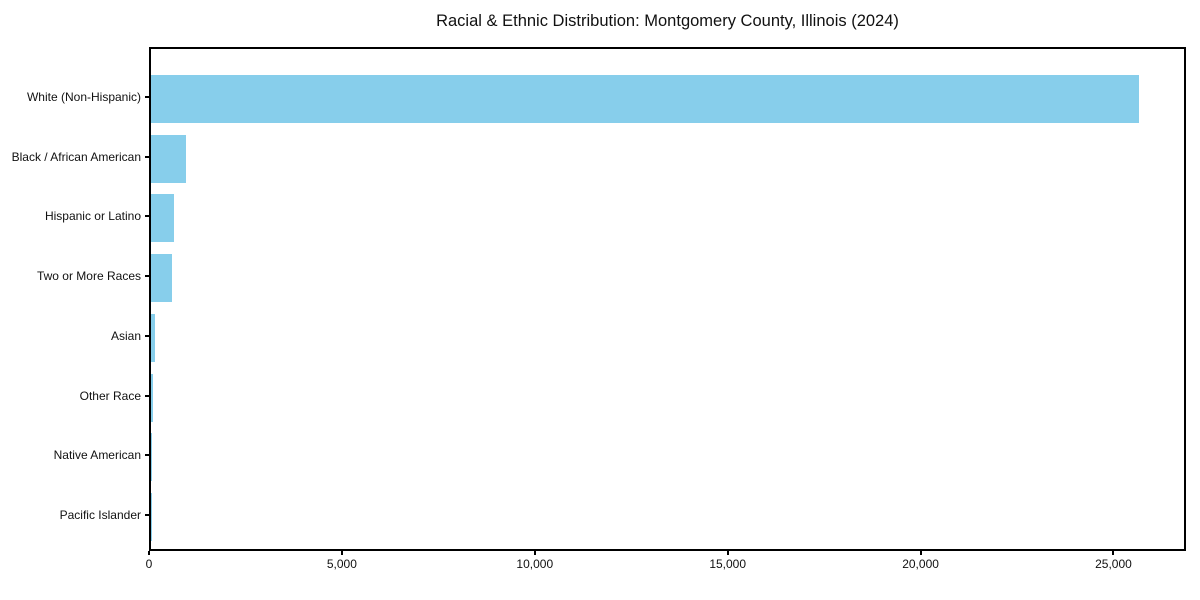 This screenshot has height=600, width=1200. What do you see at coordinates (728, 564) in the screenshot?
I see `x-tick-label: 15,000` at bounding box center [728, 564].